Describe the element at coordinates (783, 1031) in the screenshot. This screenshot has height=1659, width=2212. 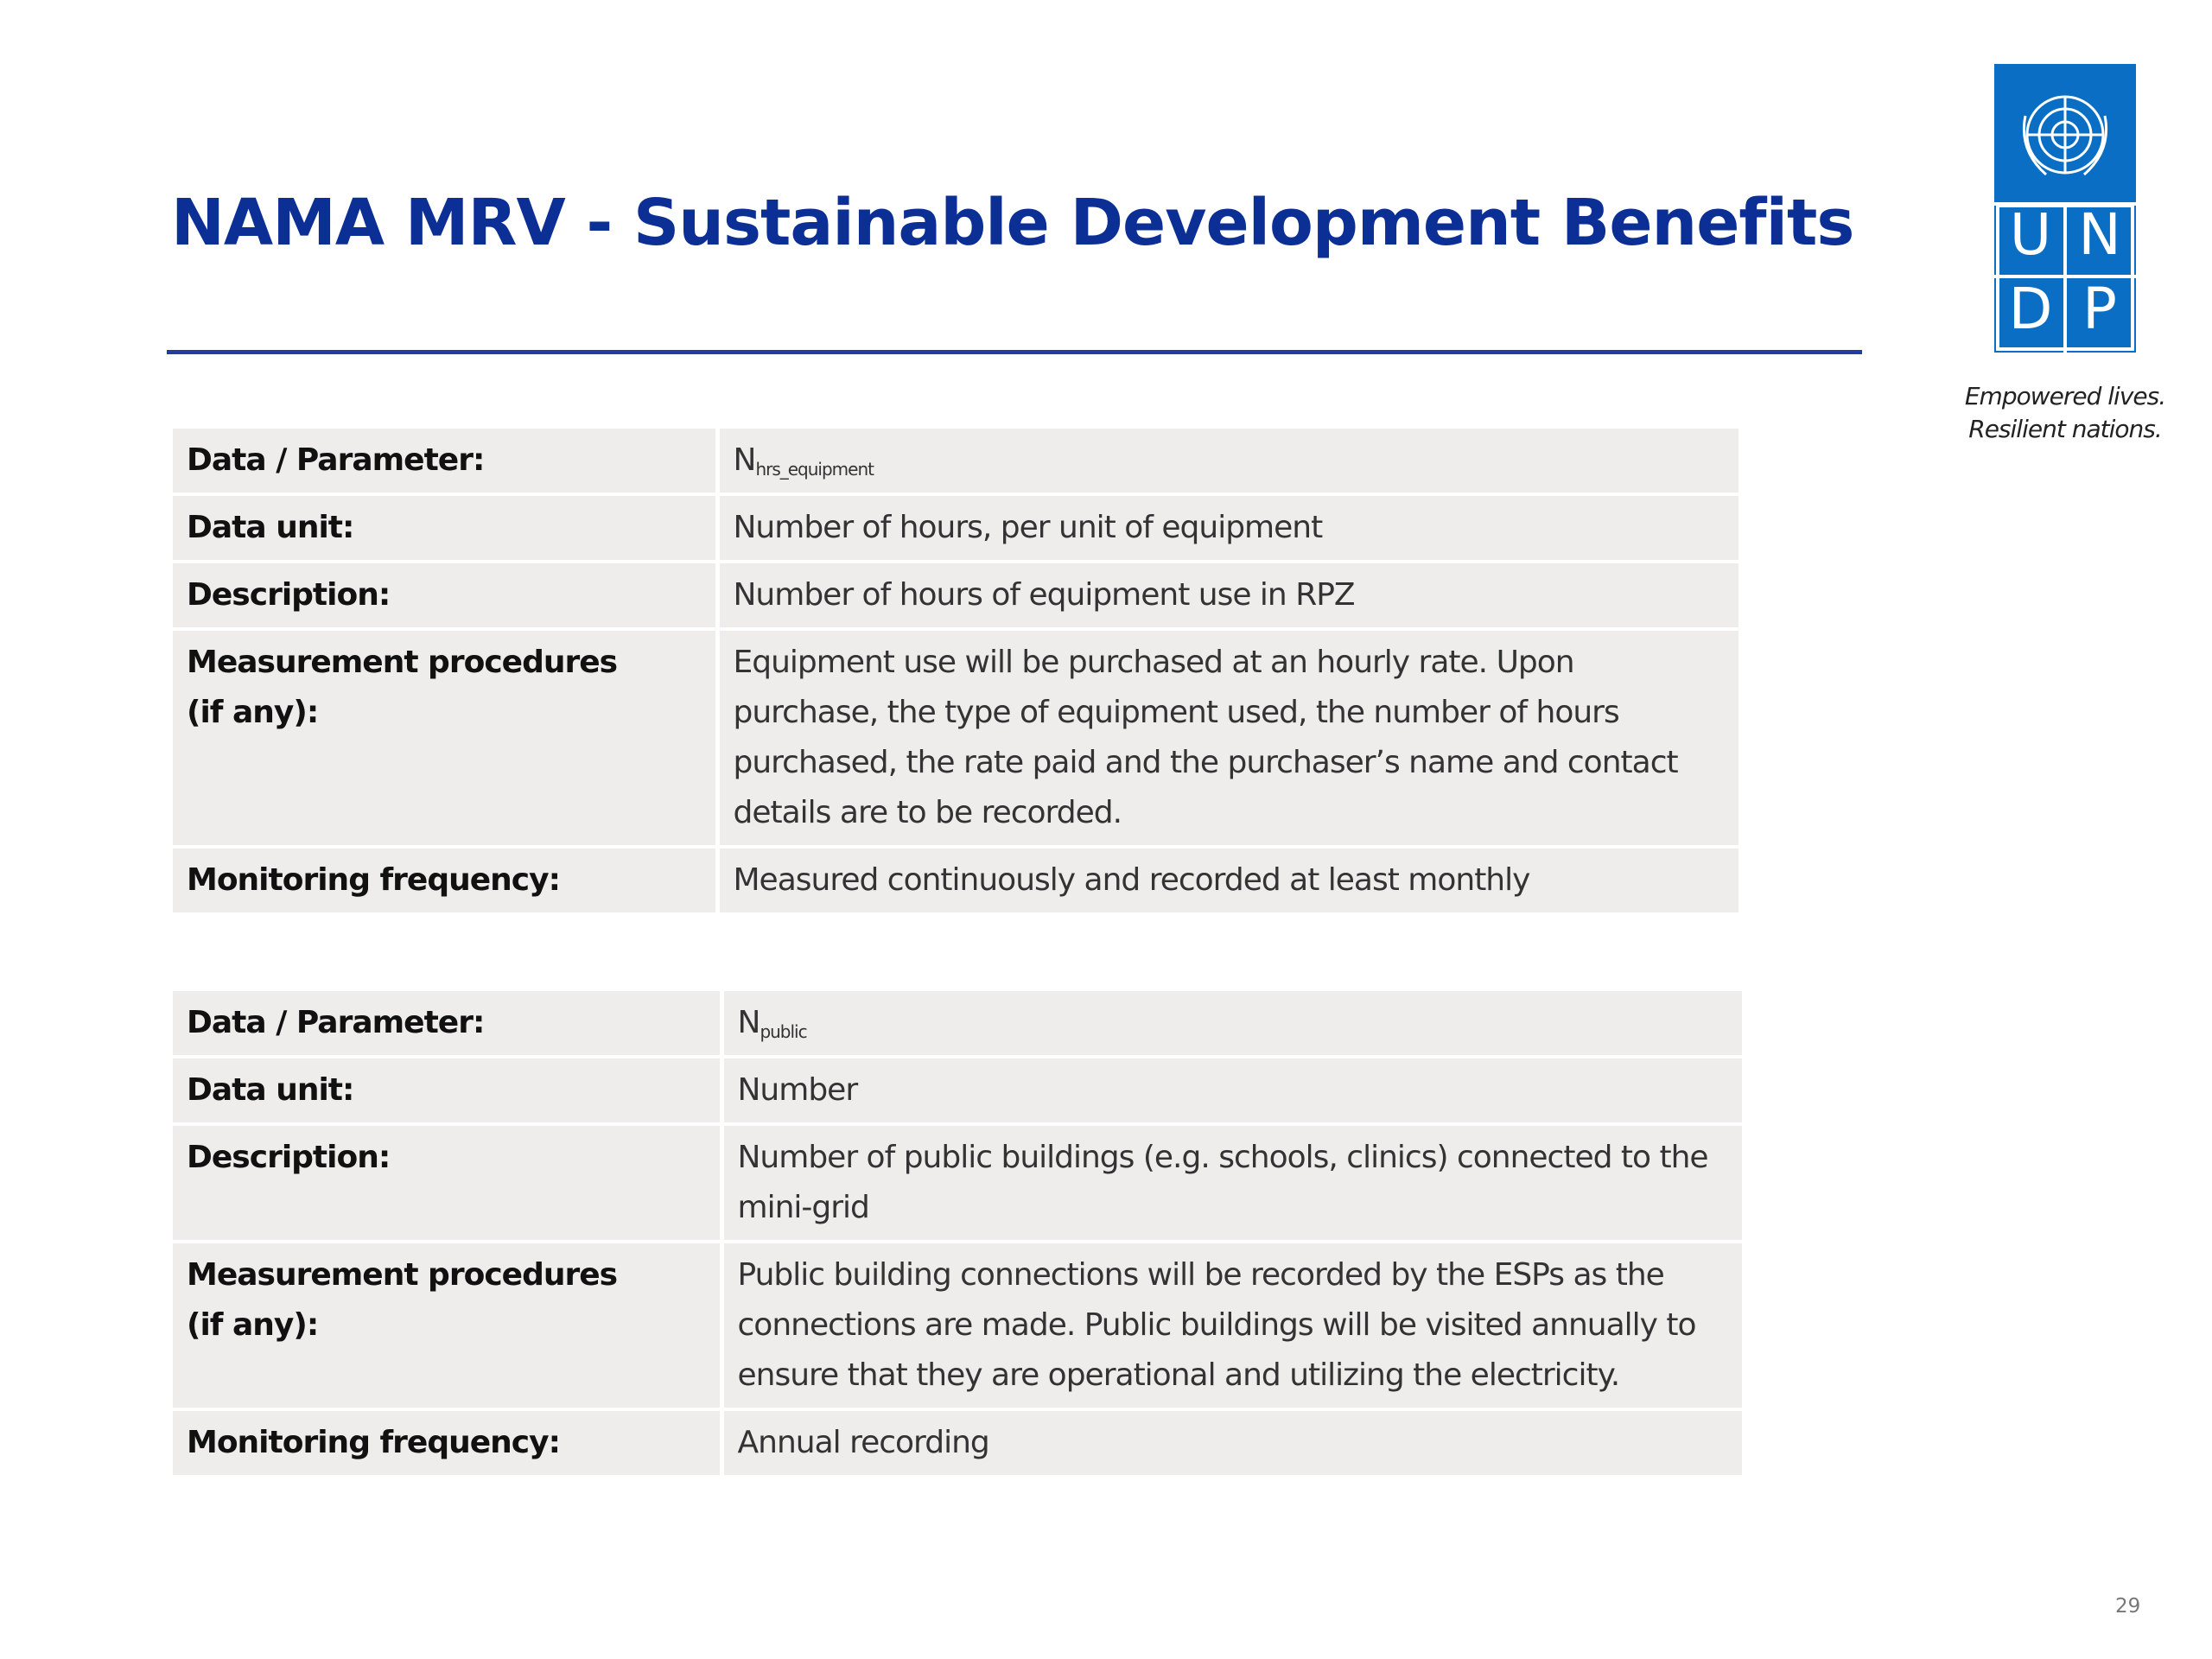
I see `symbol-subscript: public` at that location.